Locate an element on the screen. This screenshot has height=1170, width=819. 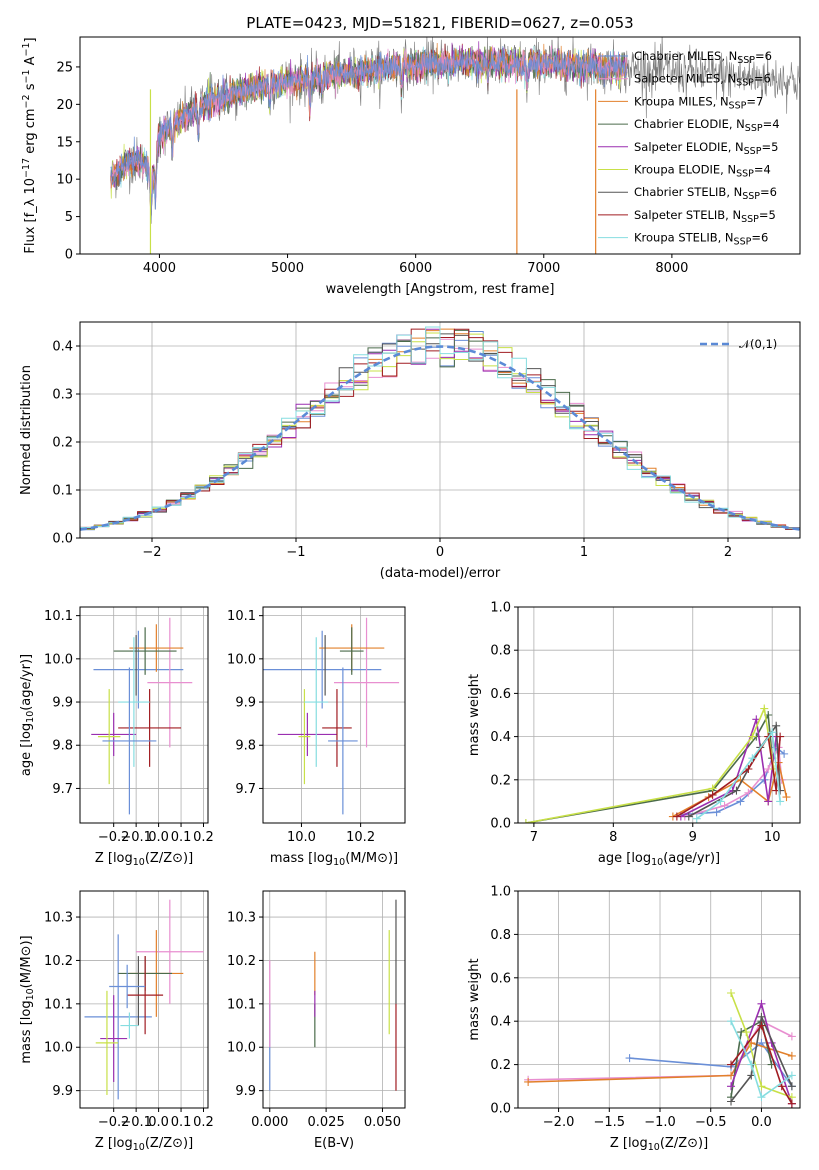
y-tick-label: 9.7 is located at coordinates (245, 789).